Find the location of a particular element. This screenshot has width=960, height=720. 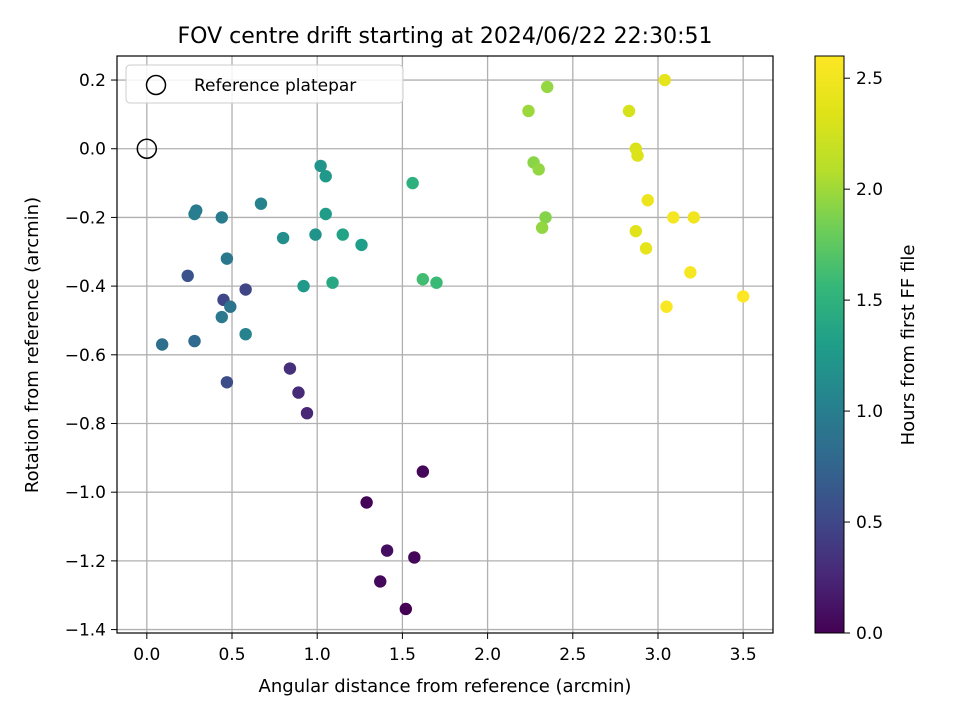

y-tick-label: −0.4 is located at coordinates (85, 287).